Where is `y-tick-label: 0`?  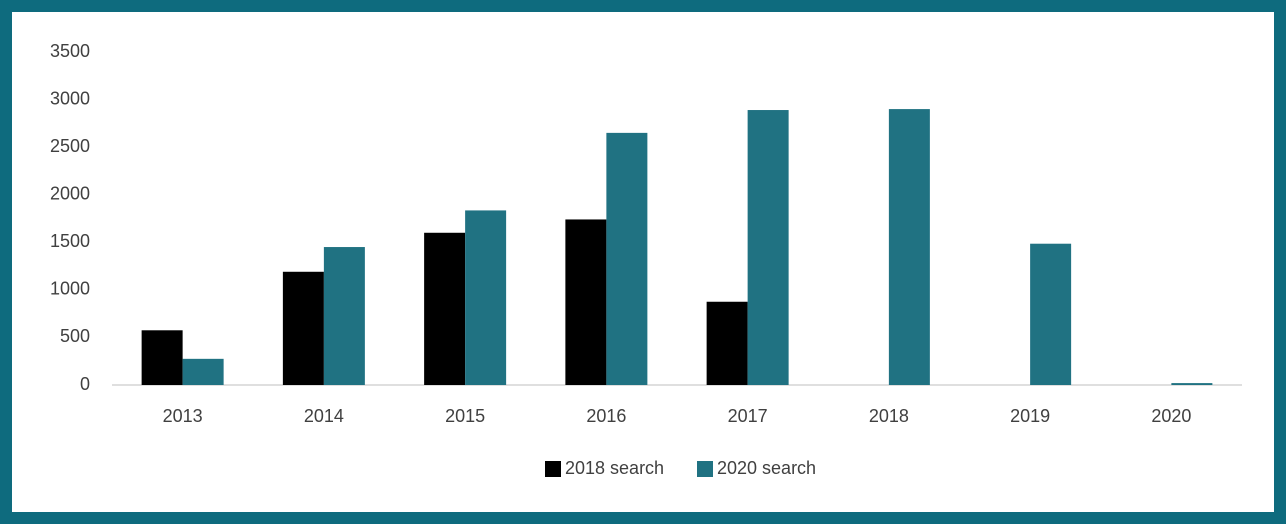 y-tick-label: 0 is located at coordinates (85, 384).